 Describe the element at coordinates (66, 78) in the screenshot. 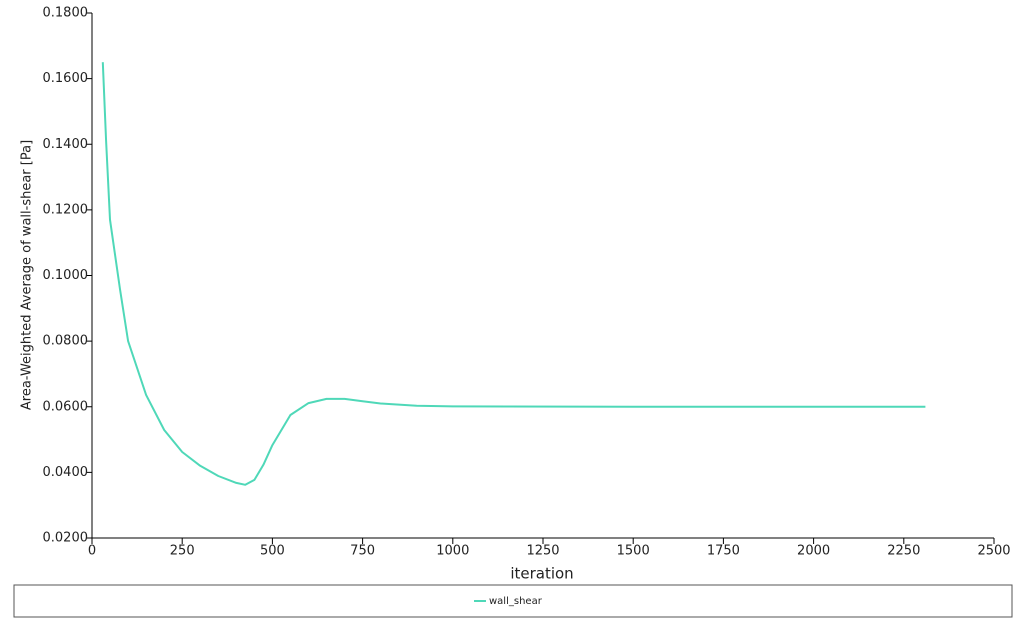

I see `y-tick-label: 0.1600` at that location.